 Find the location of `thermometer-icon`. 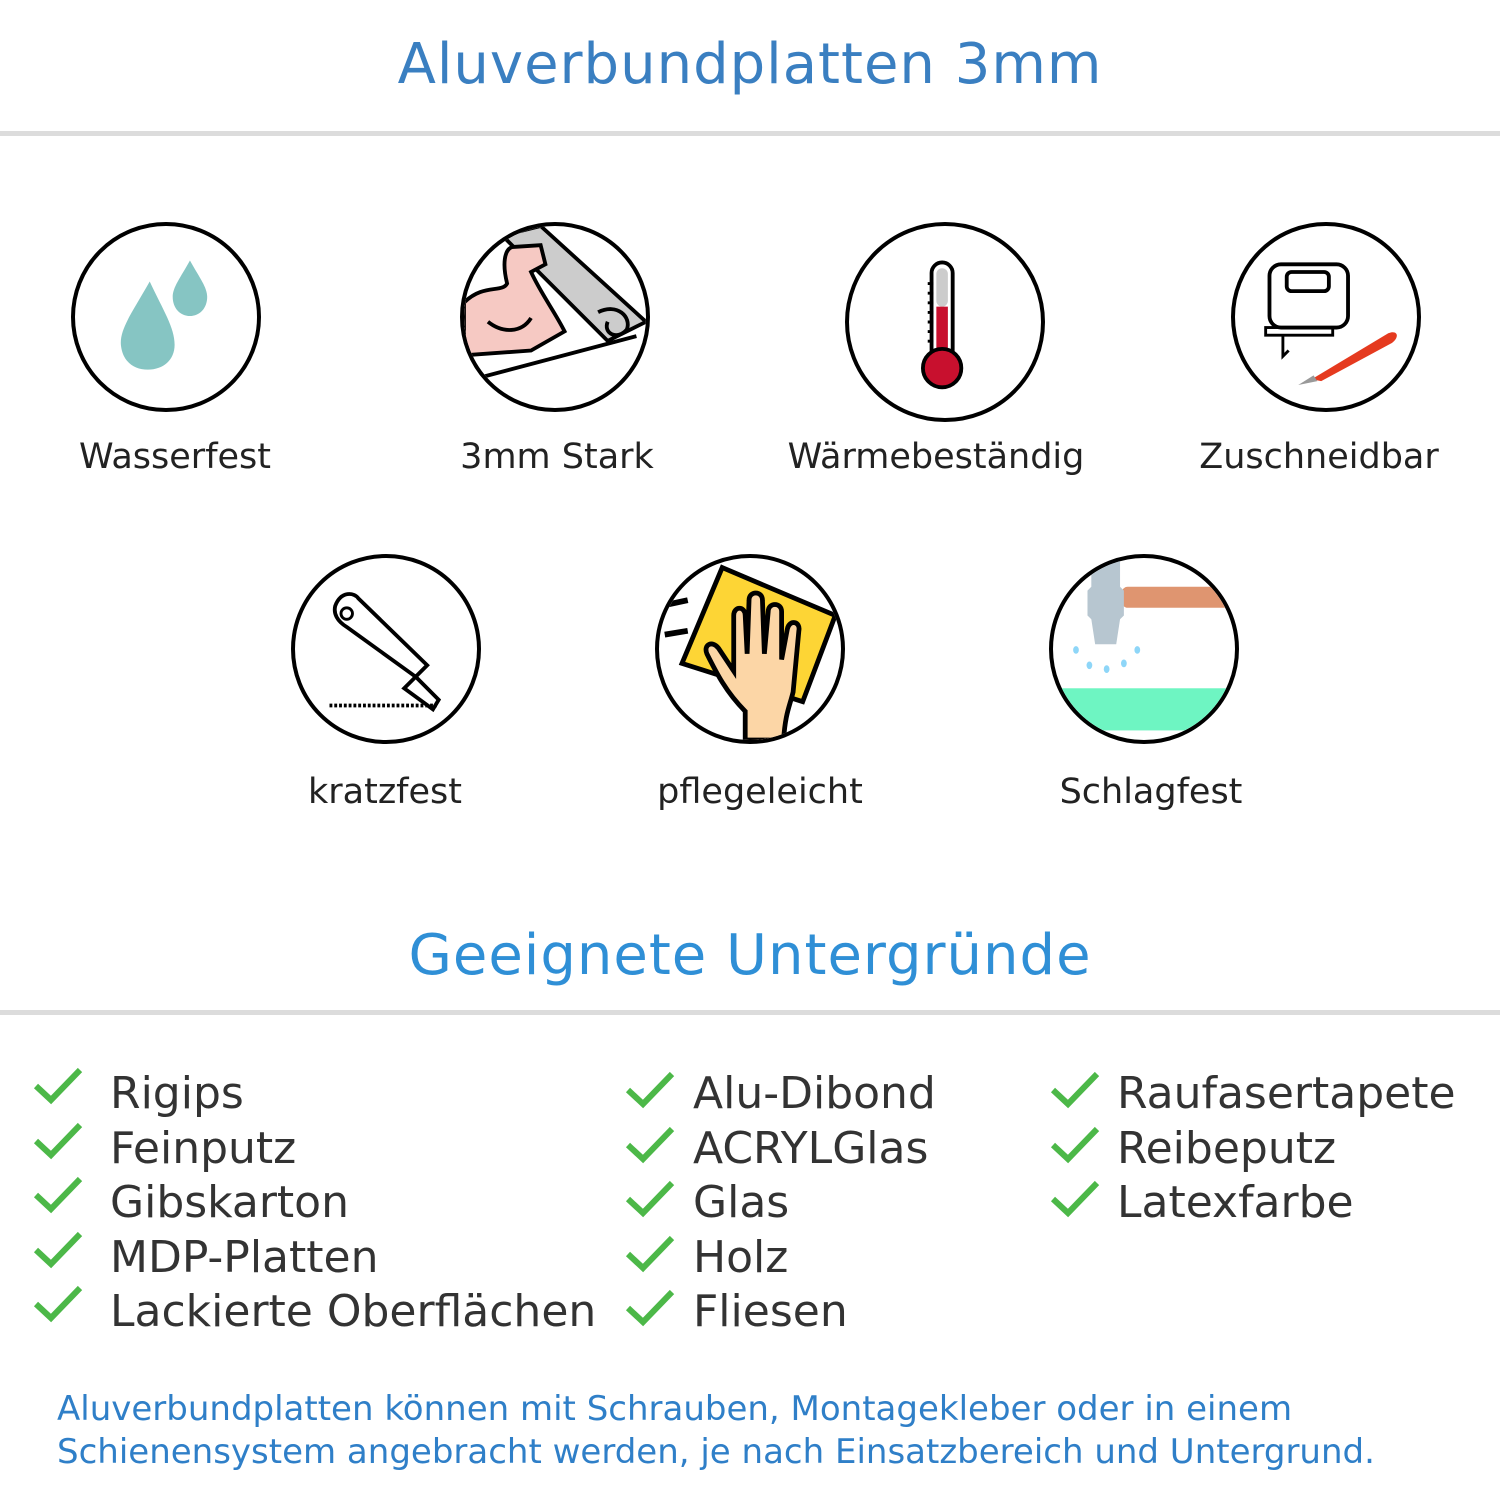

thermometer-icon is located at coordinates (945, 322).